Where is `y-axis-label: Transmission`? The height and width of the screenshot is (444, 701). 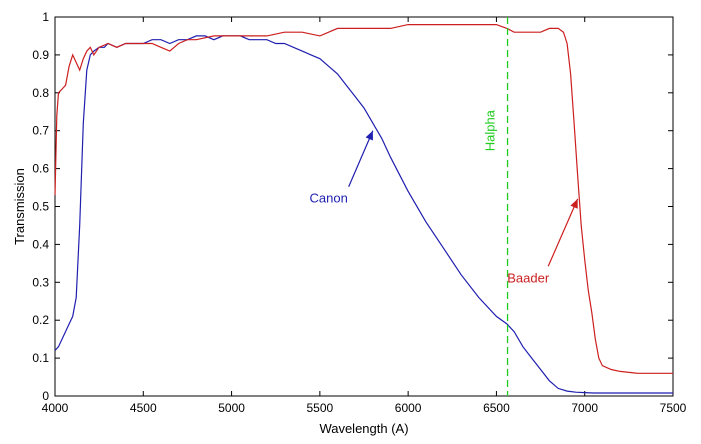
y-axis-label: Transmission is located at coordinates (19, 206).